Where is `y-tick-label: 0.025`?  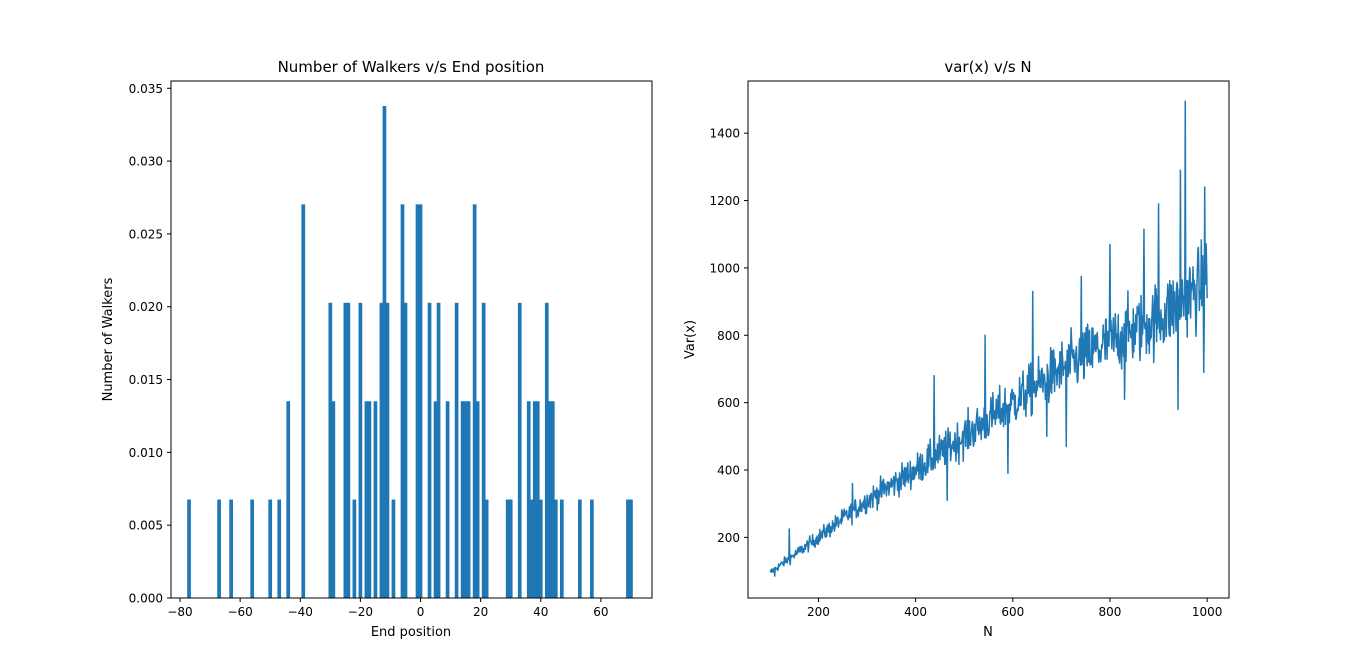
y-tick-label: 0.025 is located at coordinates (146, 234).